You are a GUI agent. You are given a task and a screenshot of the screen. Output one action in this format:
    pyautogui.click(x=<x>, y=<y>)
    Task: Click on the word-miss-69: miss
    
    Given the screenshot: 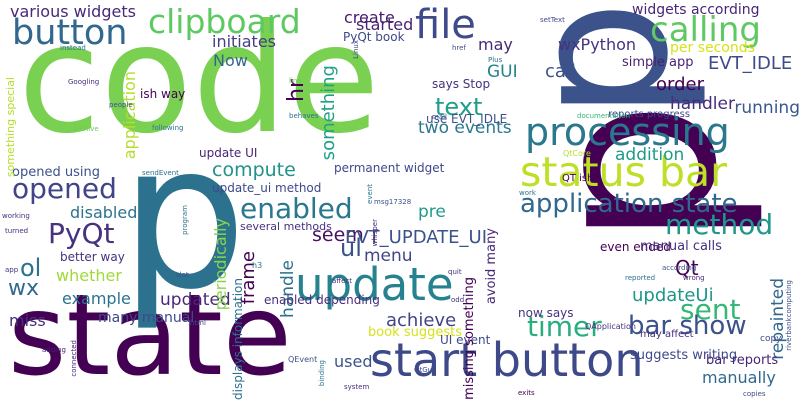 What is the action you would take?
    pyautogui.click(x=27, y=320)
    